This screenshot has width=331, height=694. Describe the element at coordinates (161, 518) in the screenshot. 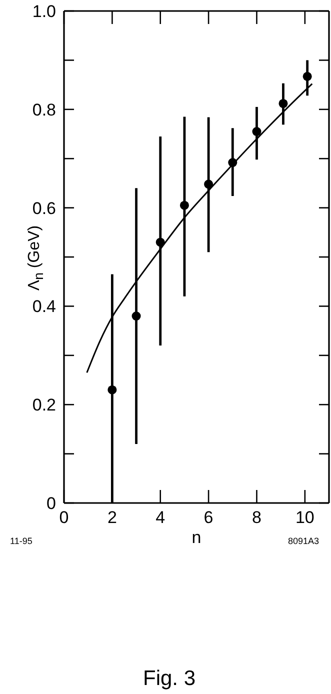

I see `x-tick-label: 4` at that location.